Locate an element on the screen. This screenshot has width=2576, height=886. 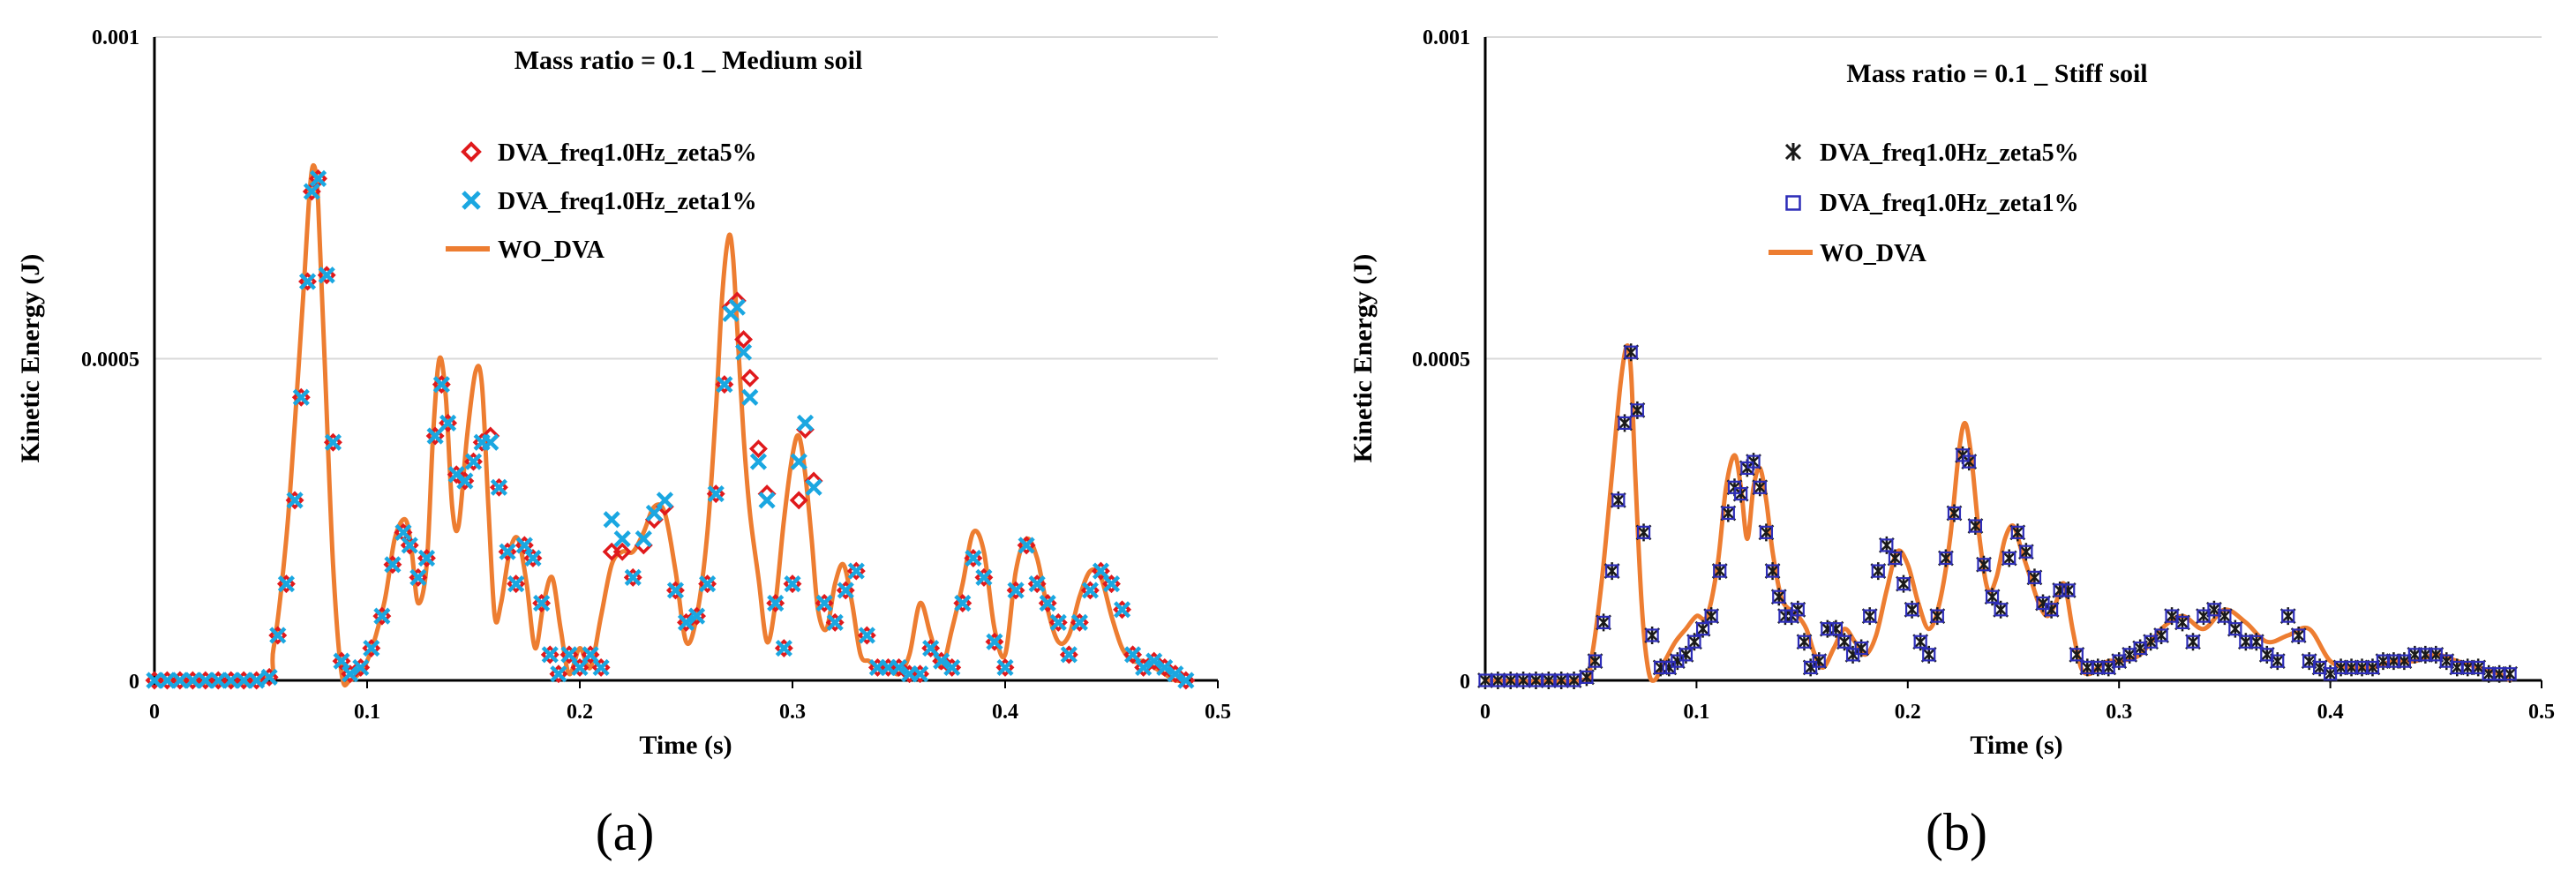
legend-marker-square is located at coordinates (1793, 203).